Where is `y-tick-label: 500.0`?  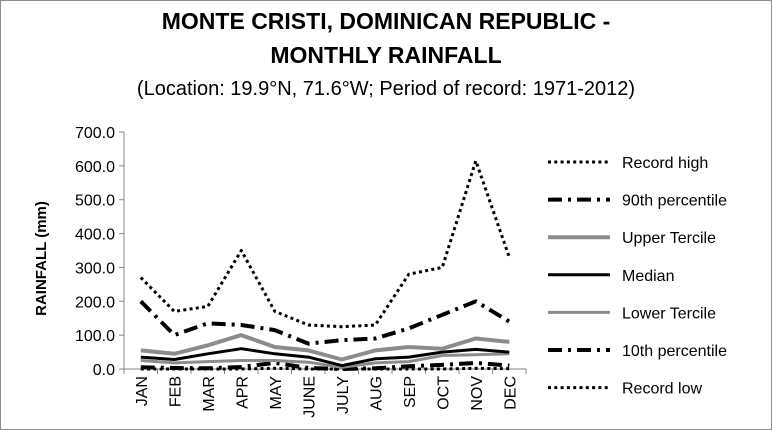
y-tick-label: 500.0 is located at coordinates (95, 201).